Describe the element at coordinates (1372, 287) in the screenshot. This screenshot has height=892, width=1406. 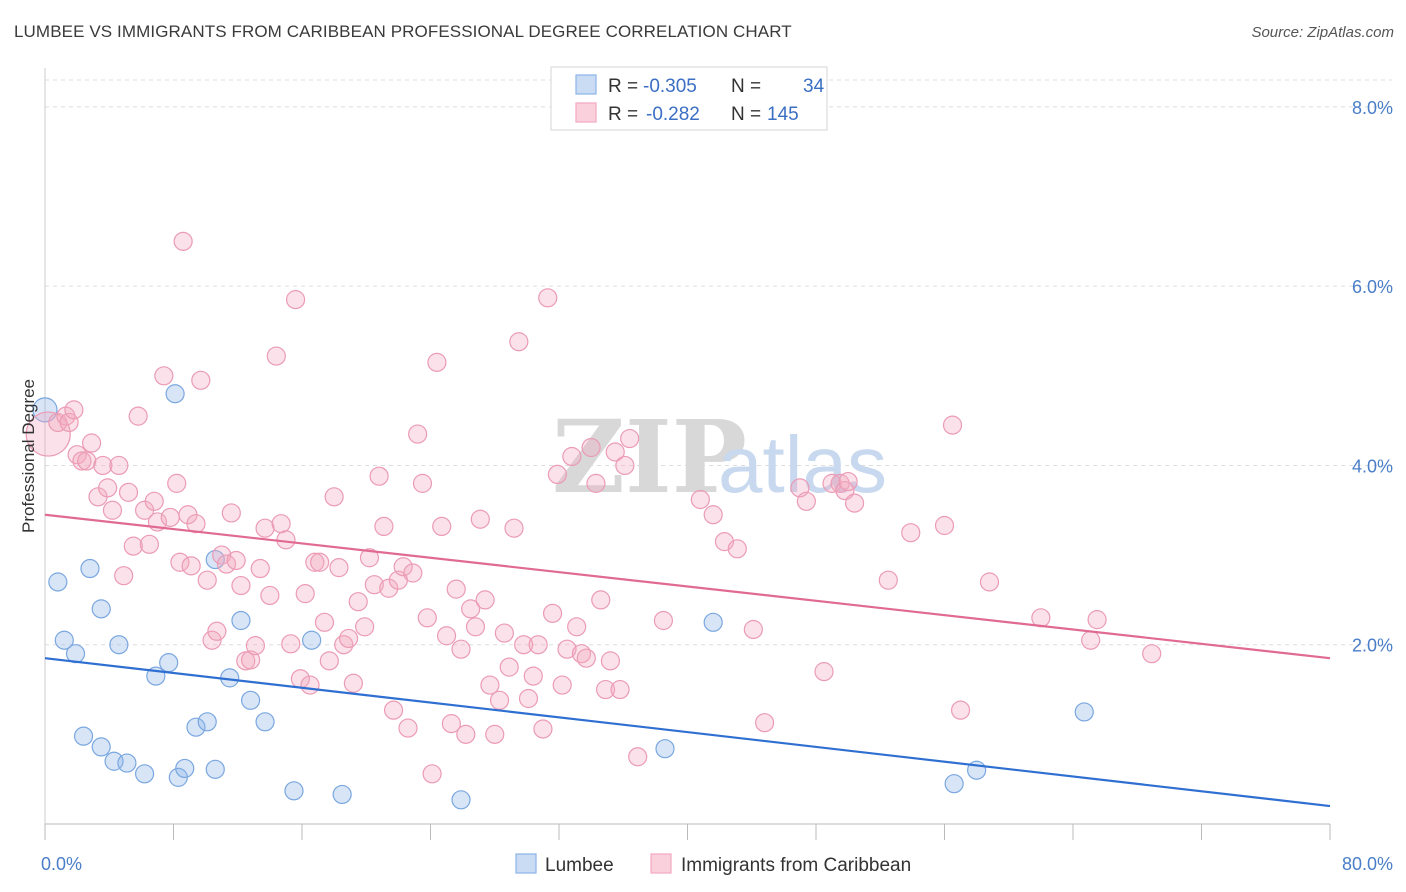
I see `y-tick-label-2: 6.0%` at that location.